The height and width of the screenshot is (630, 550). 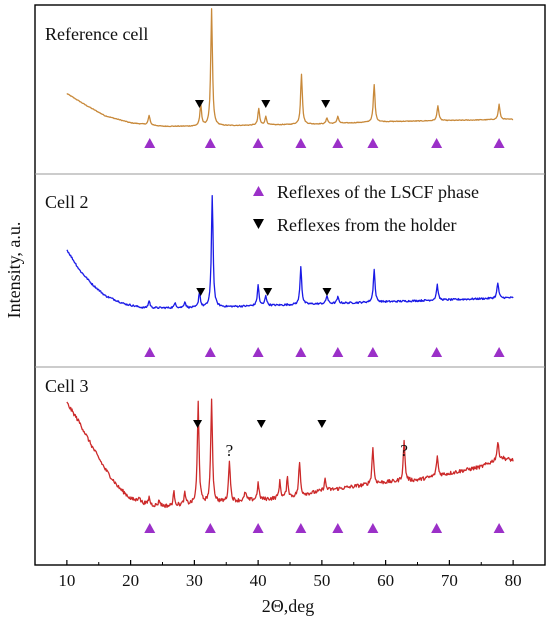 I want to click on x-tick-label: 40, so click(x=258, y=580).